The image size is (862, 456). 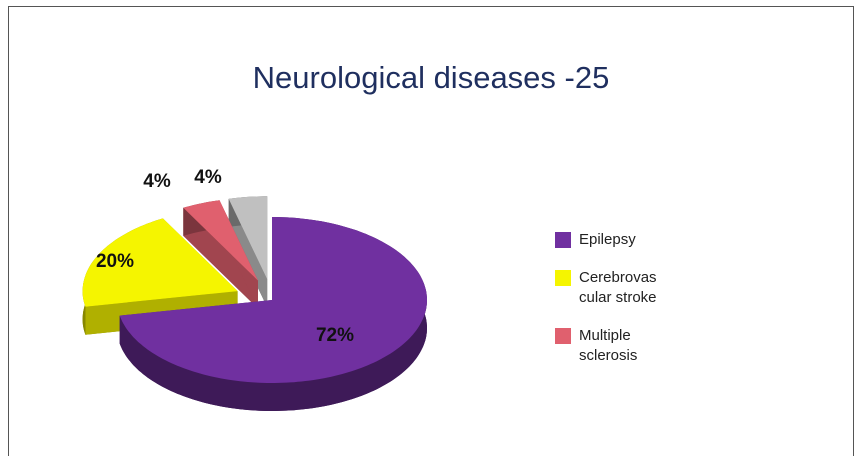 I want to click on data-label: 72%, so click(x=335, y=335).